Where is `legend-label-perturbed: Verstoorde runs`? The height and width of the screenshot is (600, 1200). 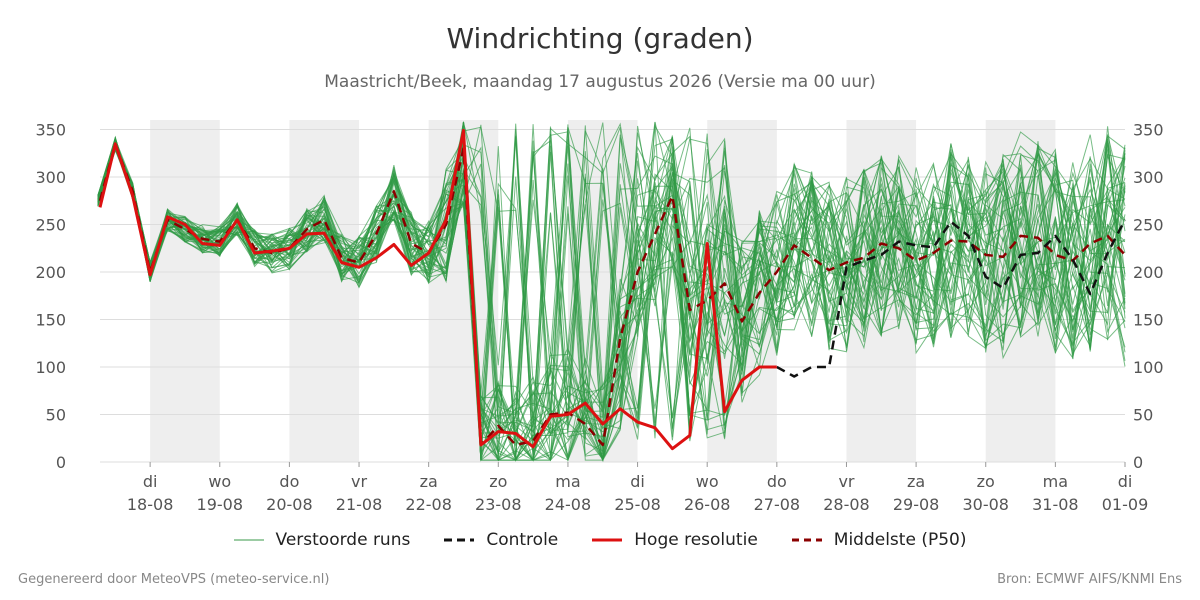
legend-label-perturbed: Verstoorde runs is located at coordinates (343, 540).